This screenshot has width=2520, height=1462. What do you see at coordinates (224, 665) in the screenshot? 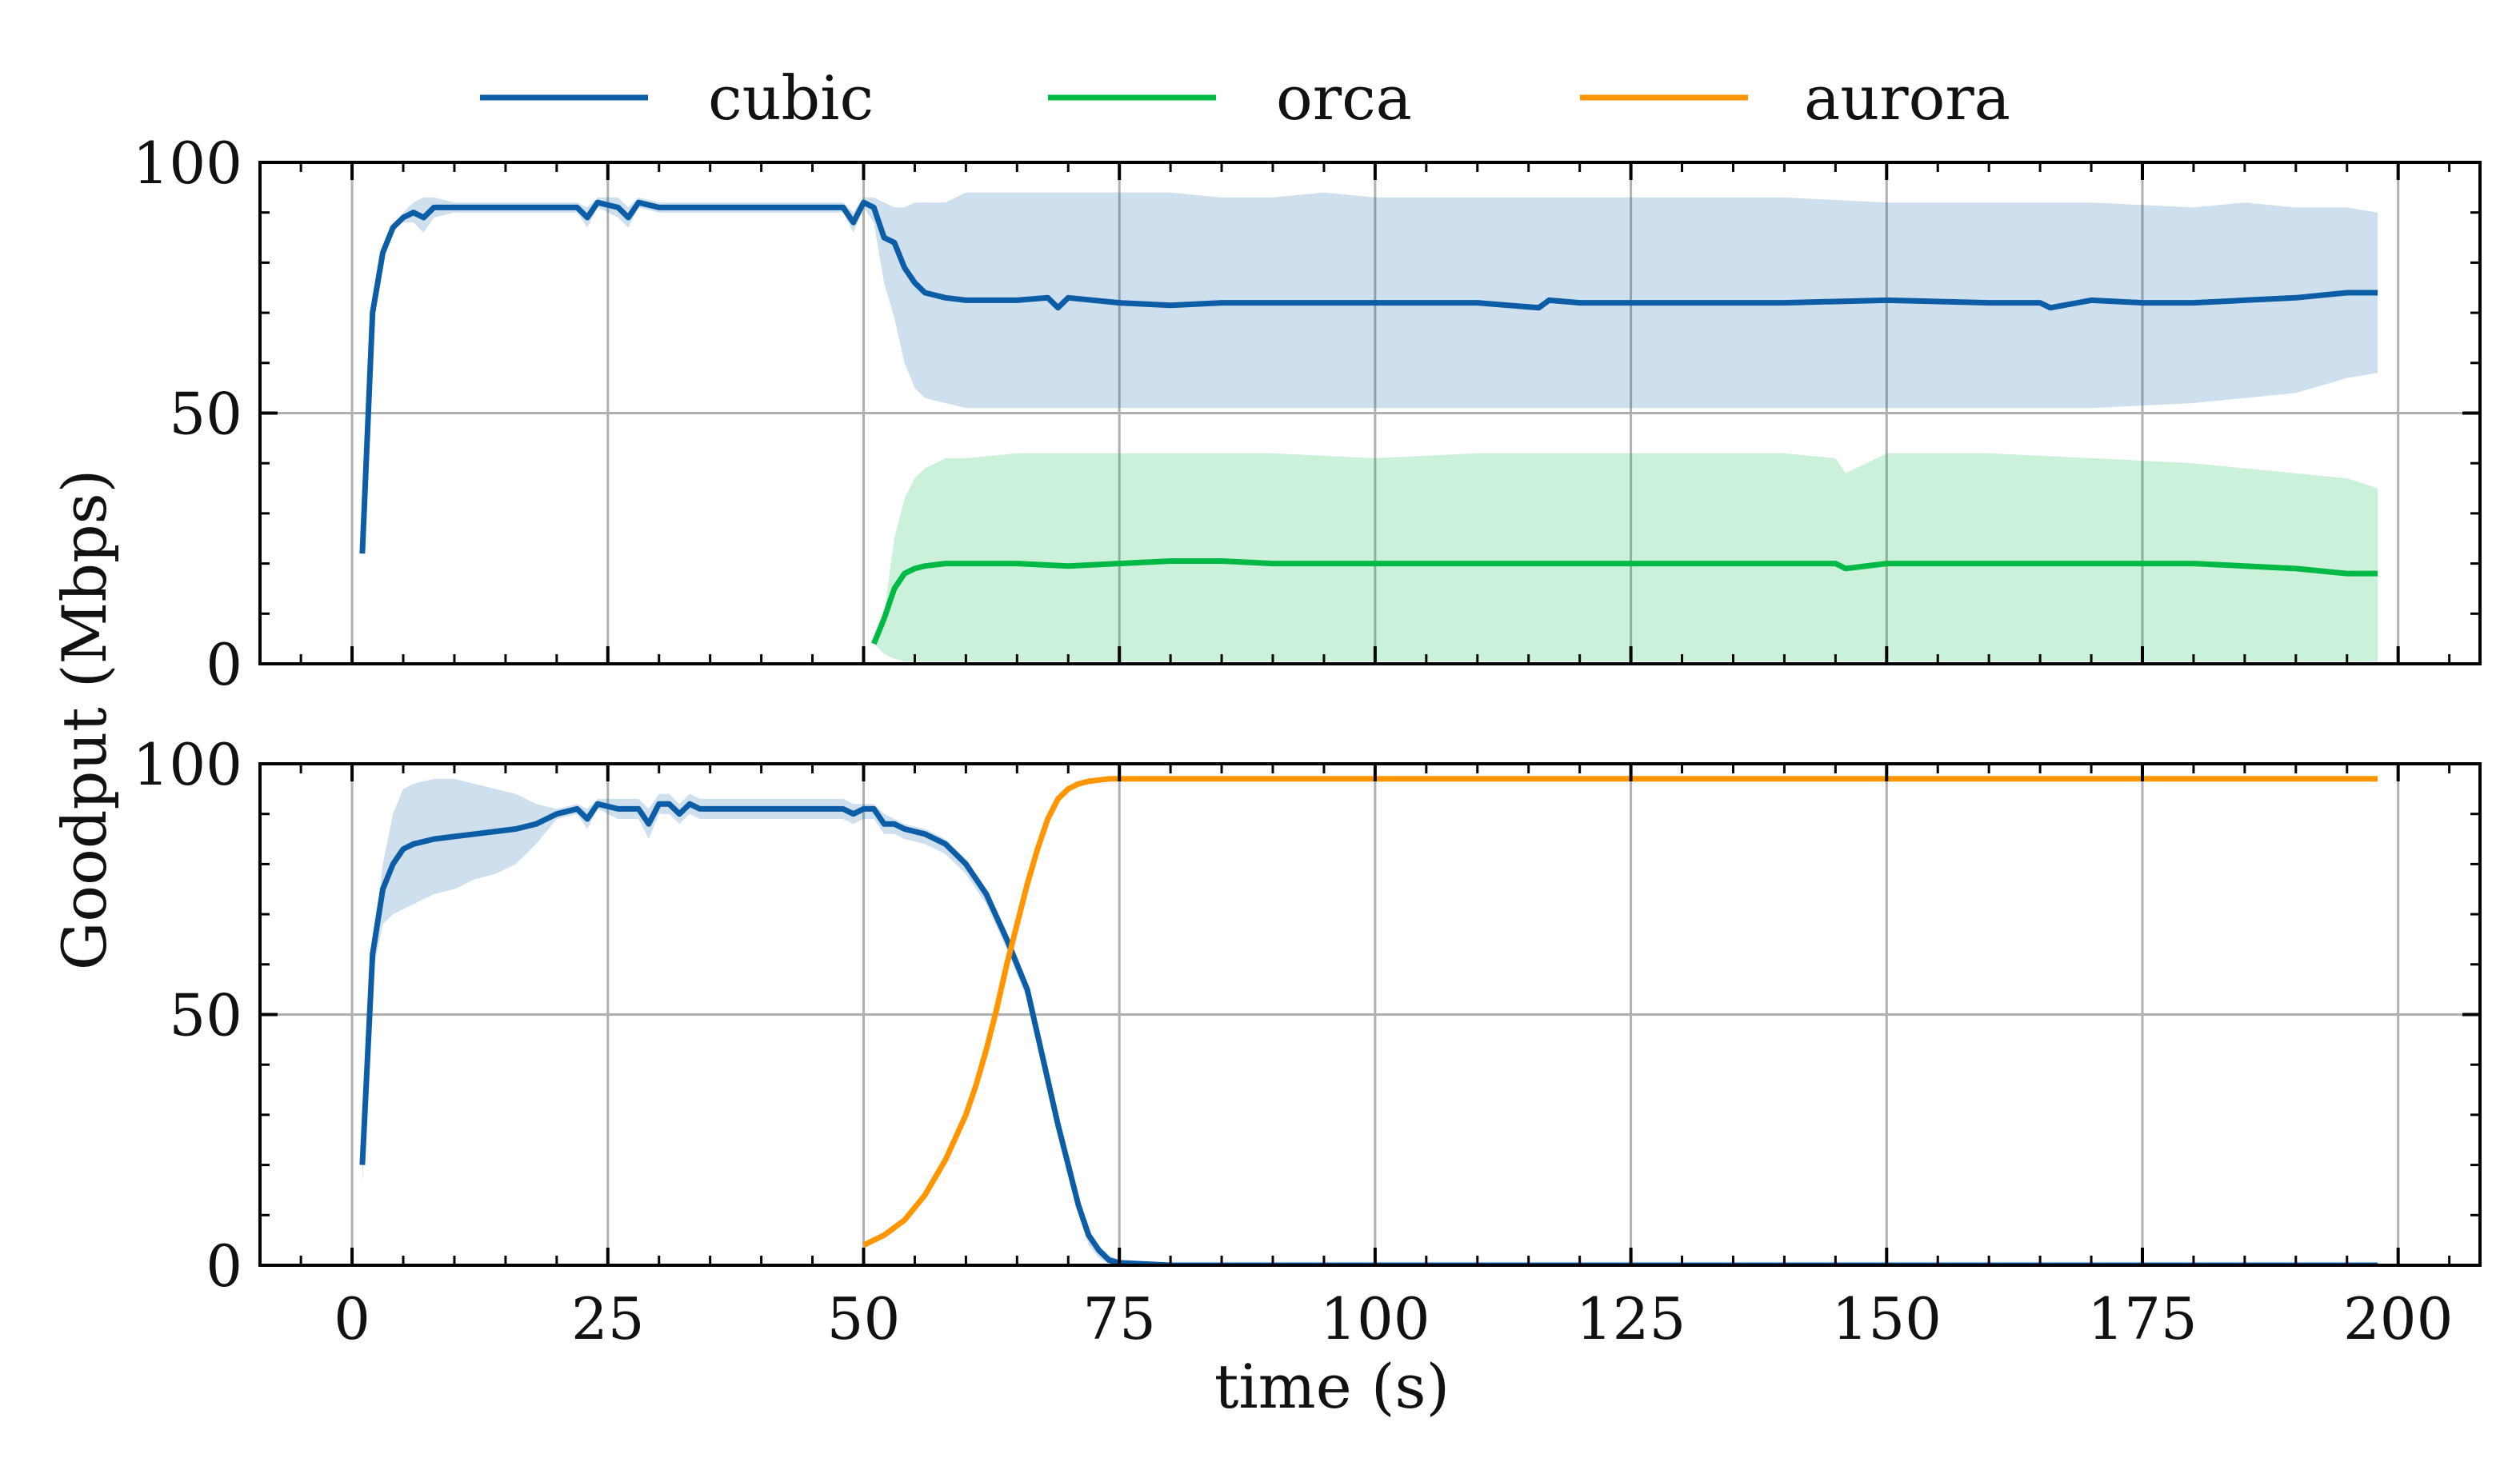
I see `y-tick-label-top-0: 0` at bounding box center [224, 665].